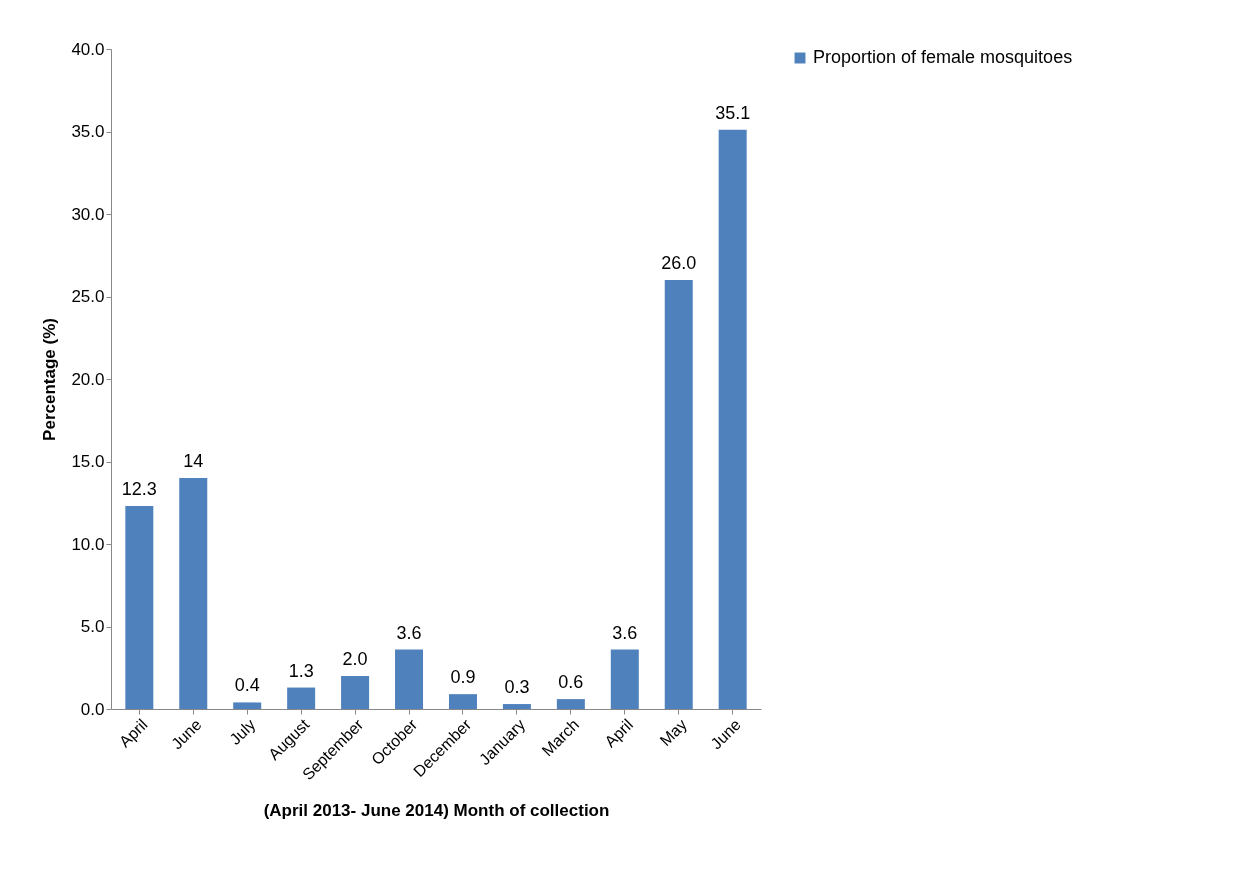  What do you see at coordinates (88, 461) in the screenshot?
I see `y-tick-label: 15.0` at bounding box center [88, 461].